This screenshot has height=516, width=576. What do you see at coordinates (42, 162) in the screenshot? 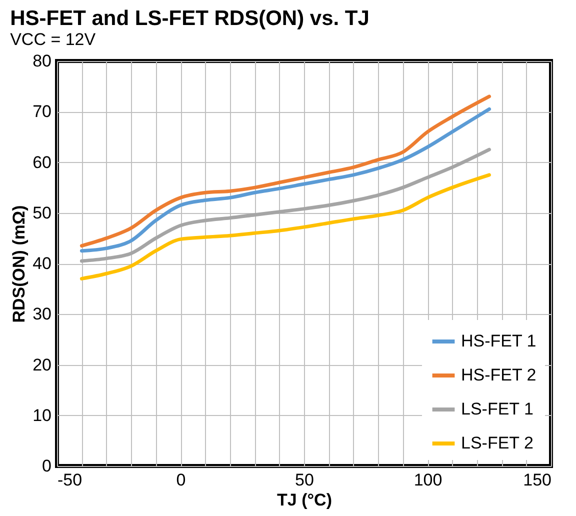
I see `y-tick-label: 60` at bounding box center [42, 162].